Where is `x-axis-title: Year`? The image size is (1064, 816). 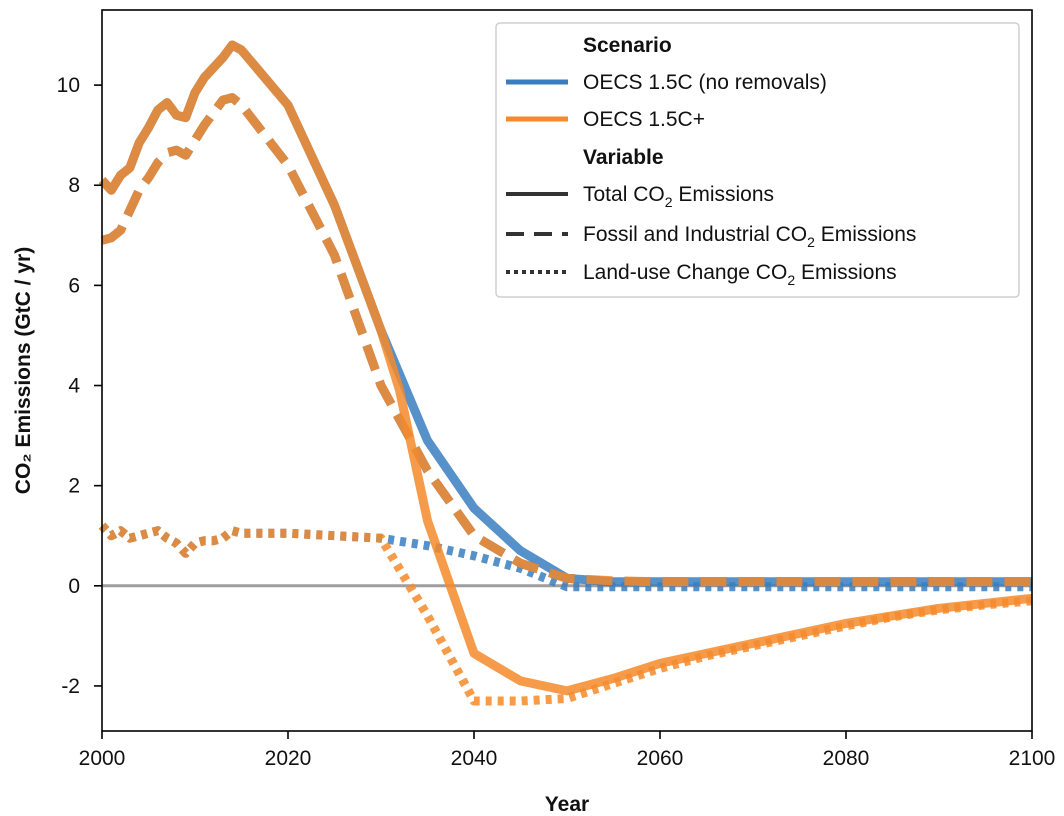
x-axis-title: Year is located at coordinates (567, 804).